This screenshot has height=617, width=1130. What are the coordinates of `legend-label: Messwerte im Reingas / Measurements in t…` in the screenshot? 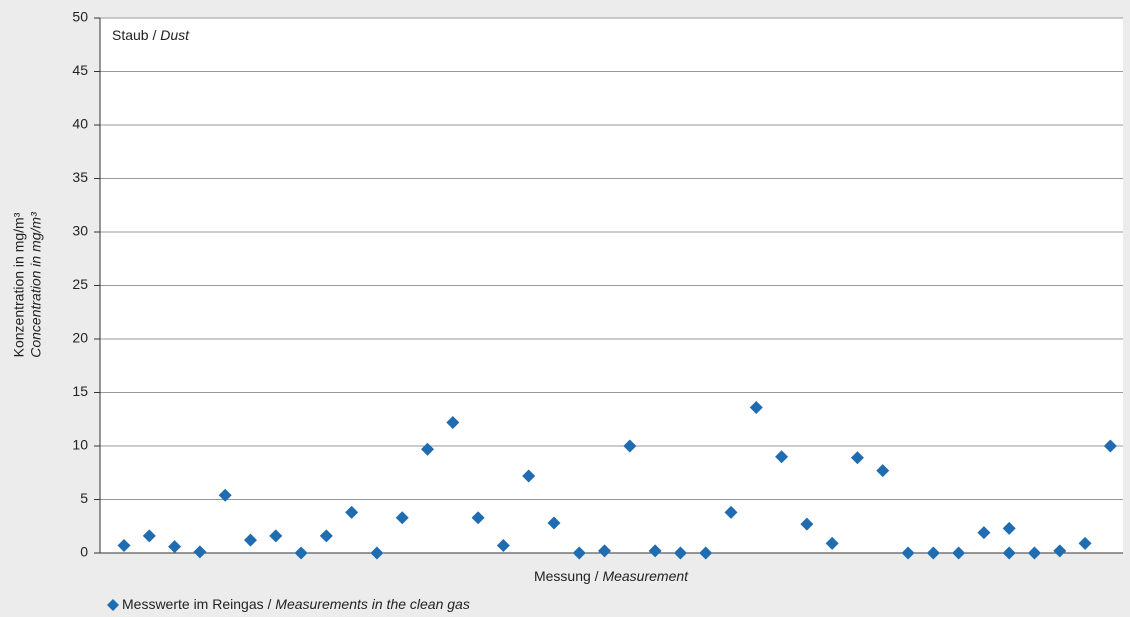 It's located at (296, 604).